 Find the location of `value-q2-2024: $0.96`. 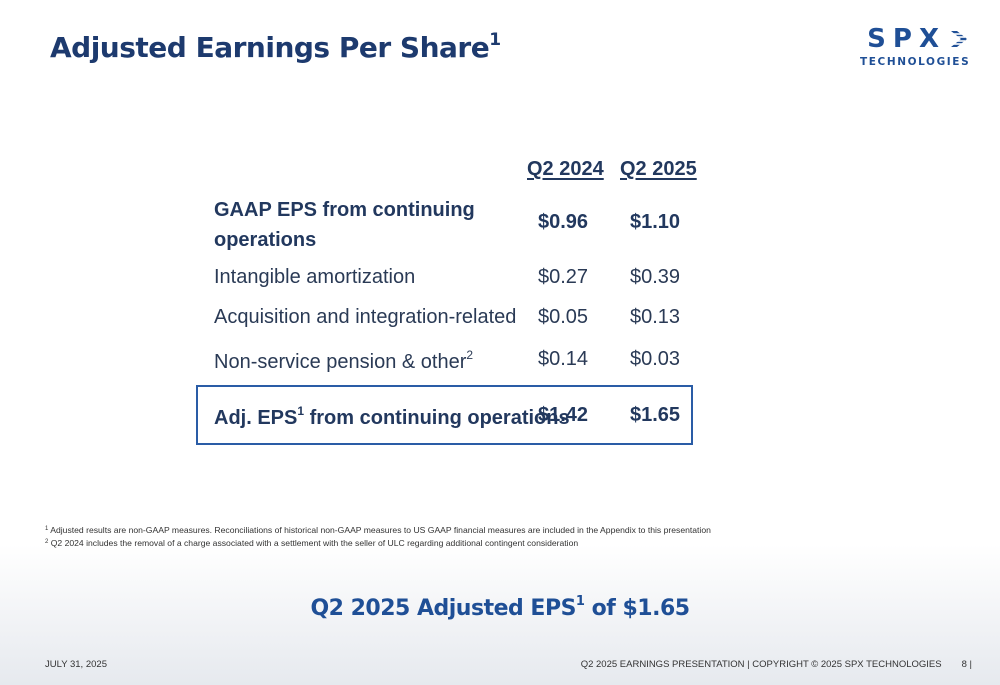

value-q2-2024: $0.96 is located at coordinates (563, 222).